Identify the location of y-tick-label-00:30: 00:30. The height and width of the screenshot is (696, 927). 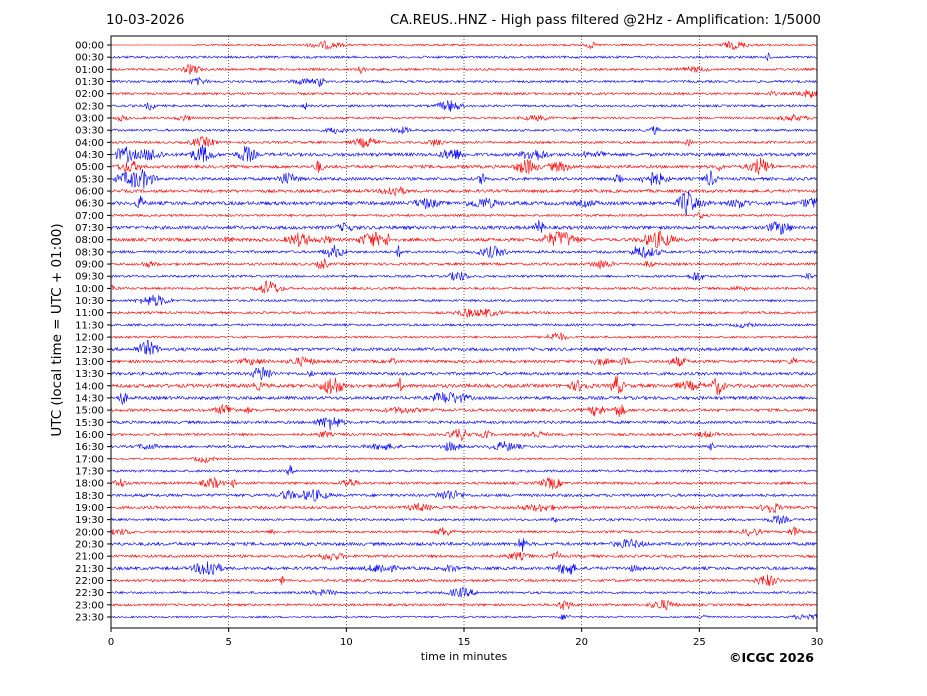
(89, 58).